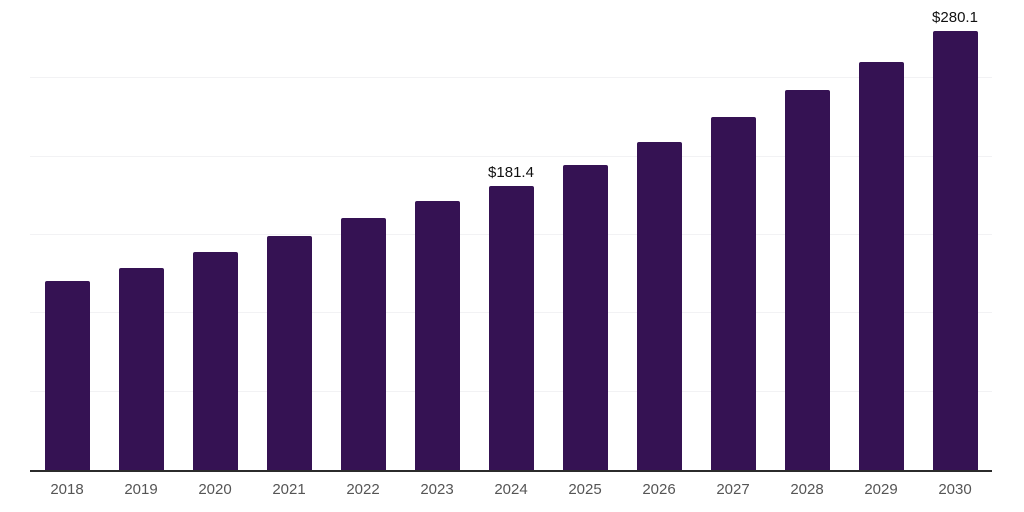 The image size is (1024, 512). I want to click on bar-column: $280.1, so click(955, 235).